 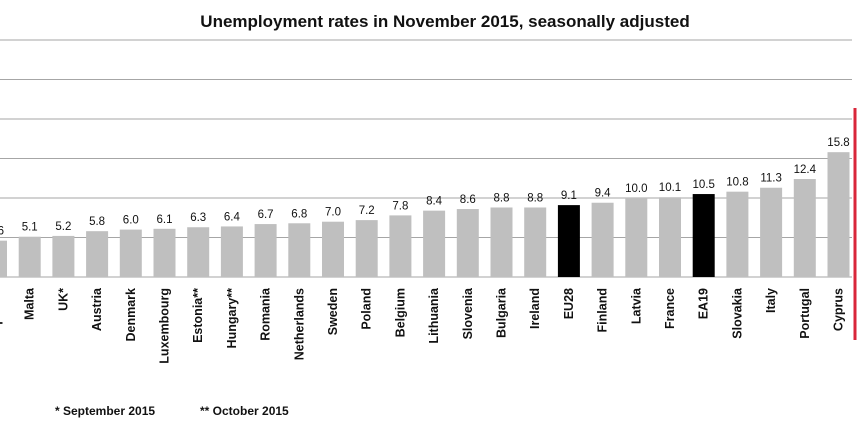 I want to click on x-tick-label: Latvia, so click(x=636, y=305).